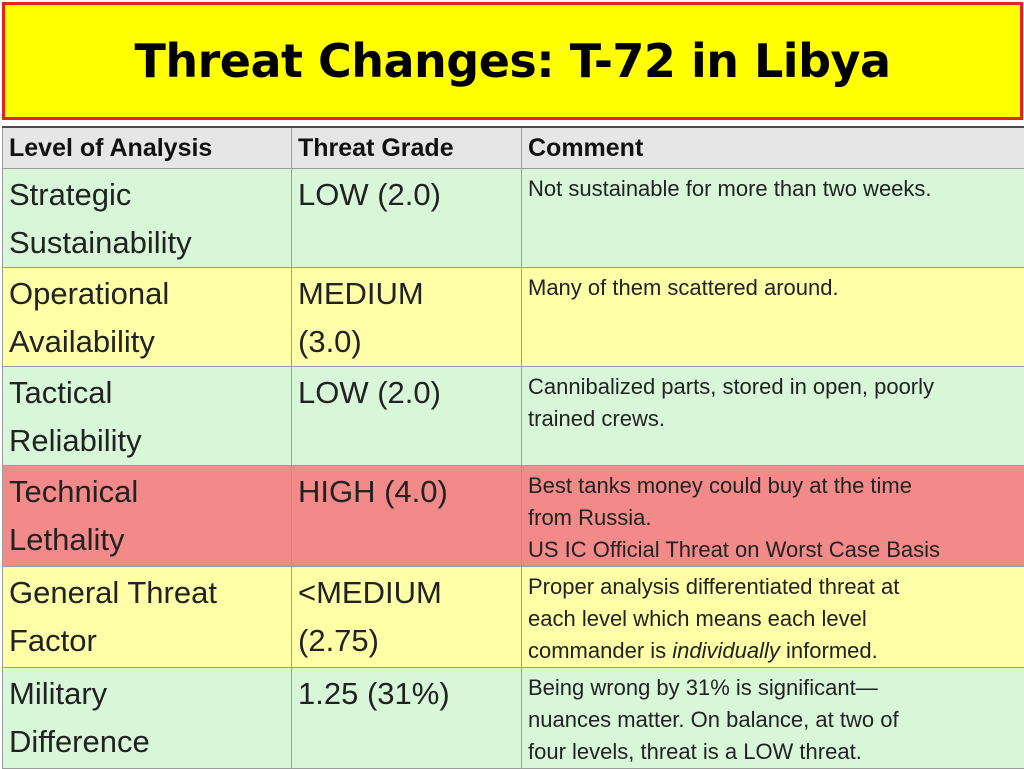 The height and width of the screenshot is (769, 1024). Describe the element at coordinates (776, 189) in the screenshot. I see `comment-text: Not sustainable for more than two weeks.` at that location.